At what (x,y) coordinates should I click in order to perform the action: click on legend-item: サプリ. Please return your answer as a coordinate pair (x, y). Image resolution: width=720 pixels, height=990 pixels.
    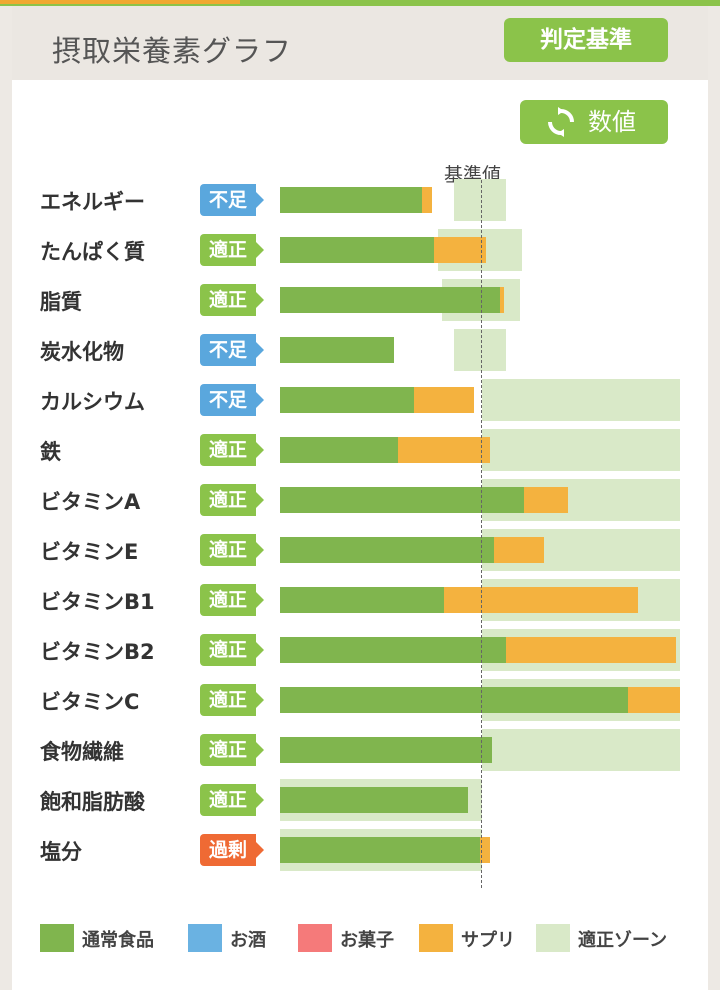
    Looking at the image, I should click on (504, 938).